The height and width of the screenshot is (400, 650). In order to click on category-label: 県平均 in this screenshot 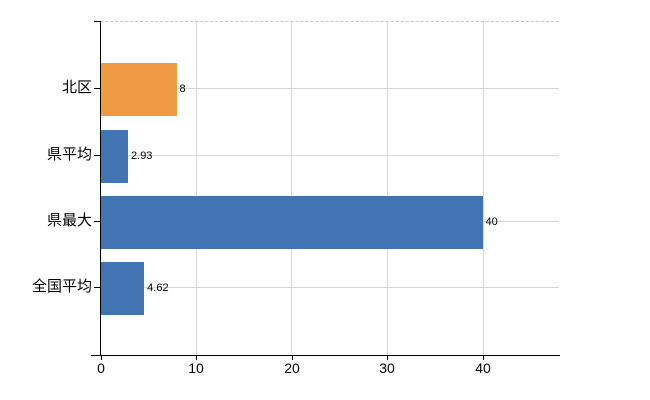, I will do `click(69, 154)`.